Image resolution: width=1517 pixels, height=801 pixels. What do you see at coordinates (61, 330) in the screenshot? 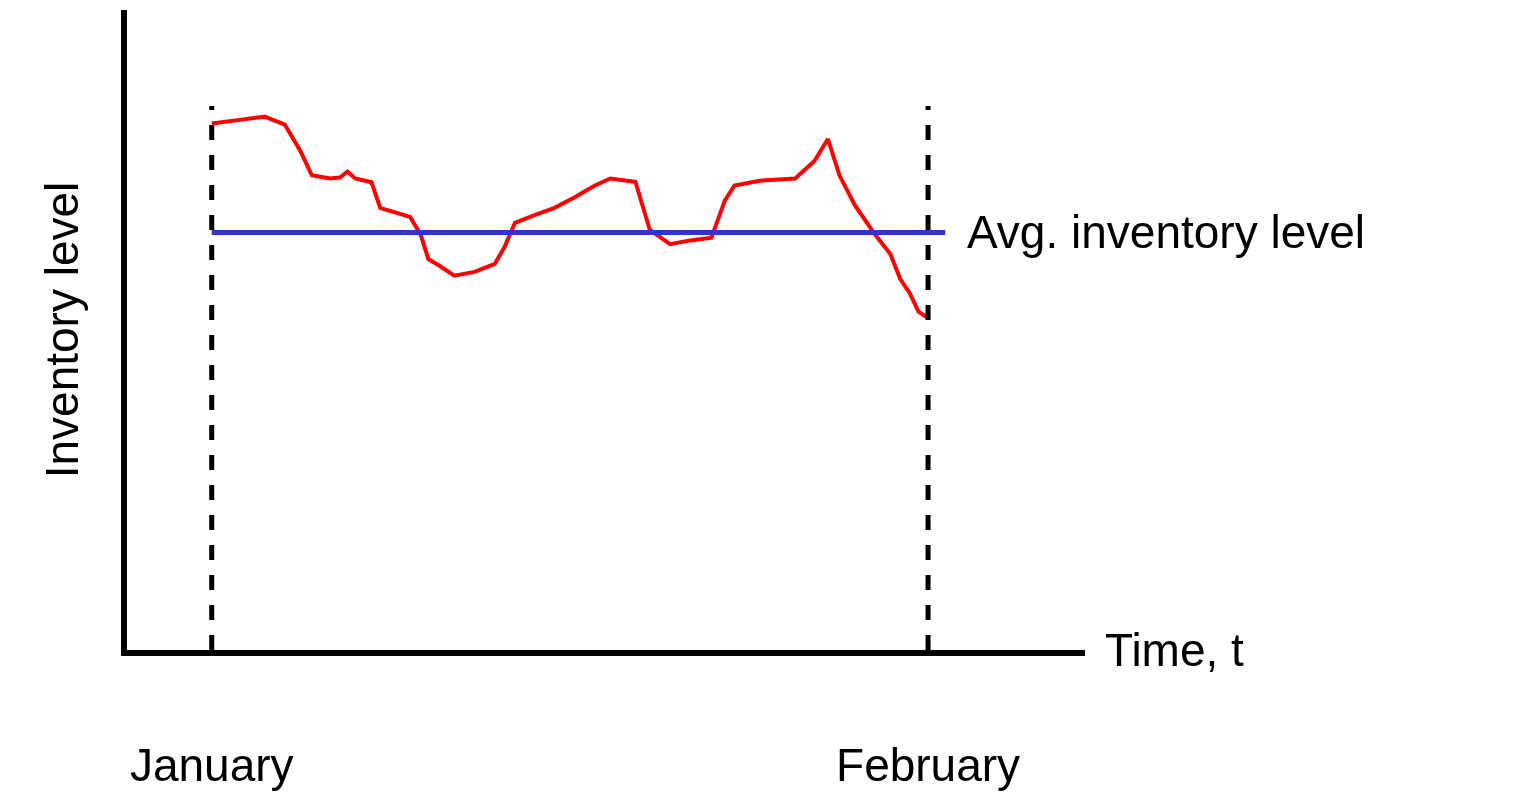
I see `y-axis-title: Inventory level` at bounding box center [61, 330].